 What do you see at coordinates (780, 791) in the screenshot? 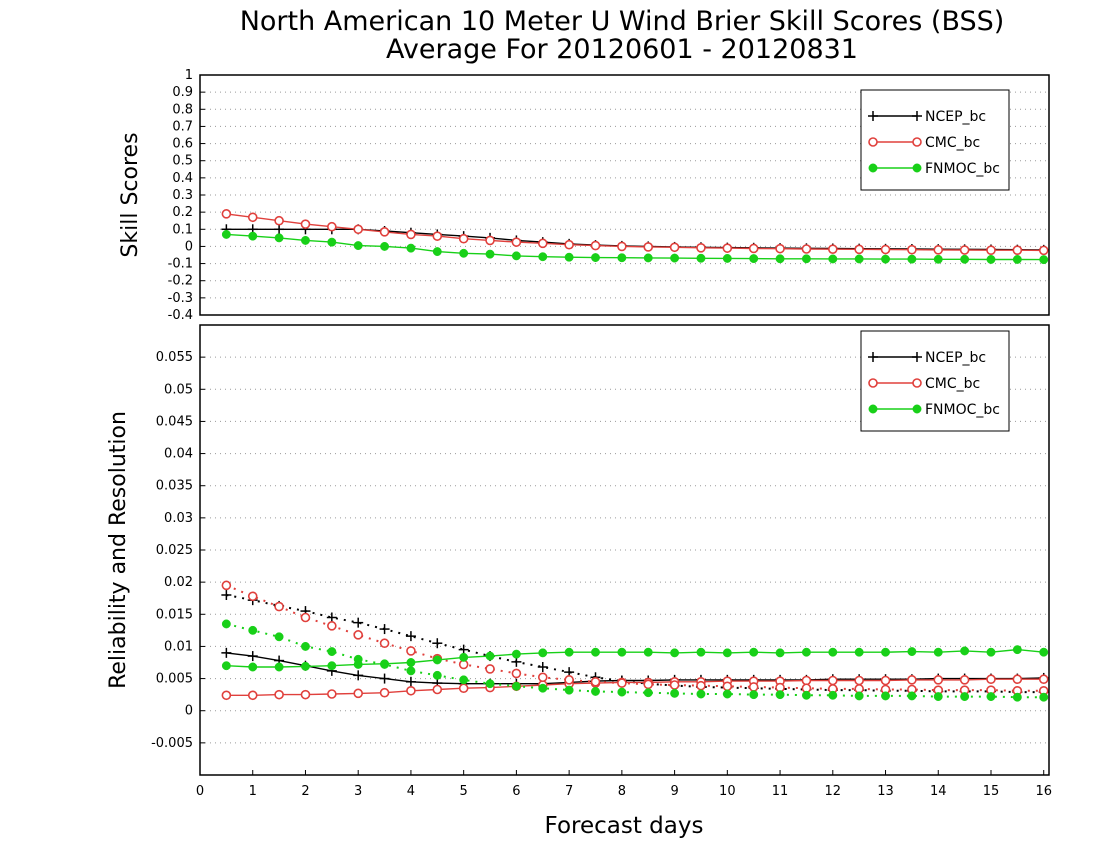
I see `x-tick-label: 11` at bounding box center [780, 791].